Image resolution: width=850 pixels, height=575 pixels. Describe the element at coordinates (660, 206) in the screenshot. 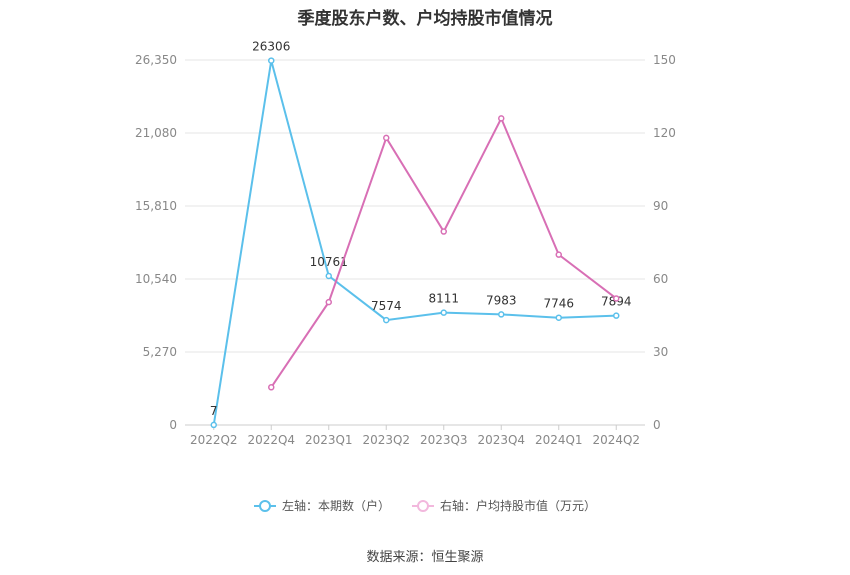

I see `y-right-tick-label: 90` at that location.